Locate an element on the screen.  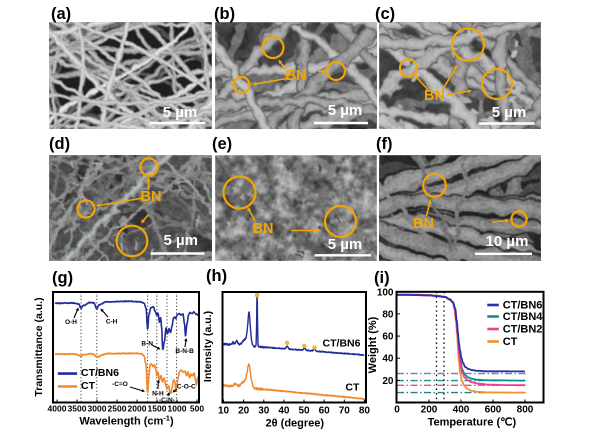
svg-text: CT/BN4 is located at coordinates (523, 317).